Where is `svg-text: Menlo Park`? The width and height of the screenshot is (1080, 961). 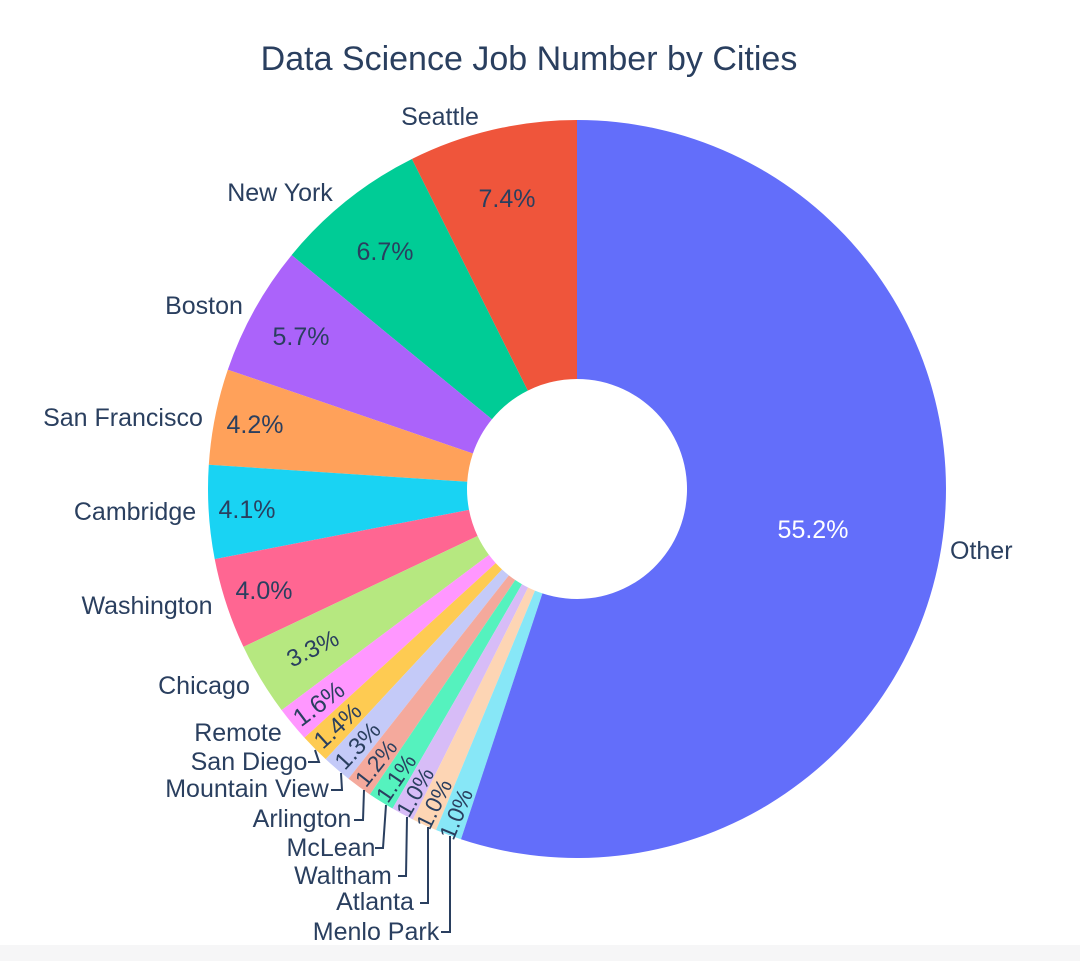
svg-text: Menlo Park is located at coordinates (376, 932).